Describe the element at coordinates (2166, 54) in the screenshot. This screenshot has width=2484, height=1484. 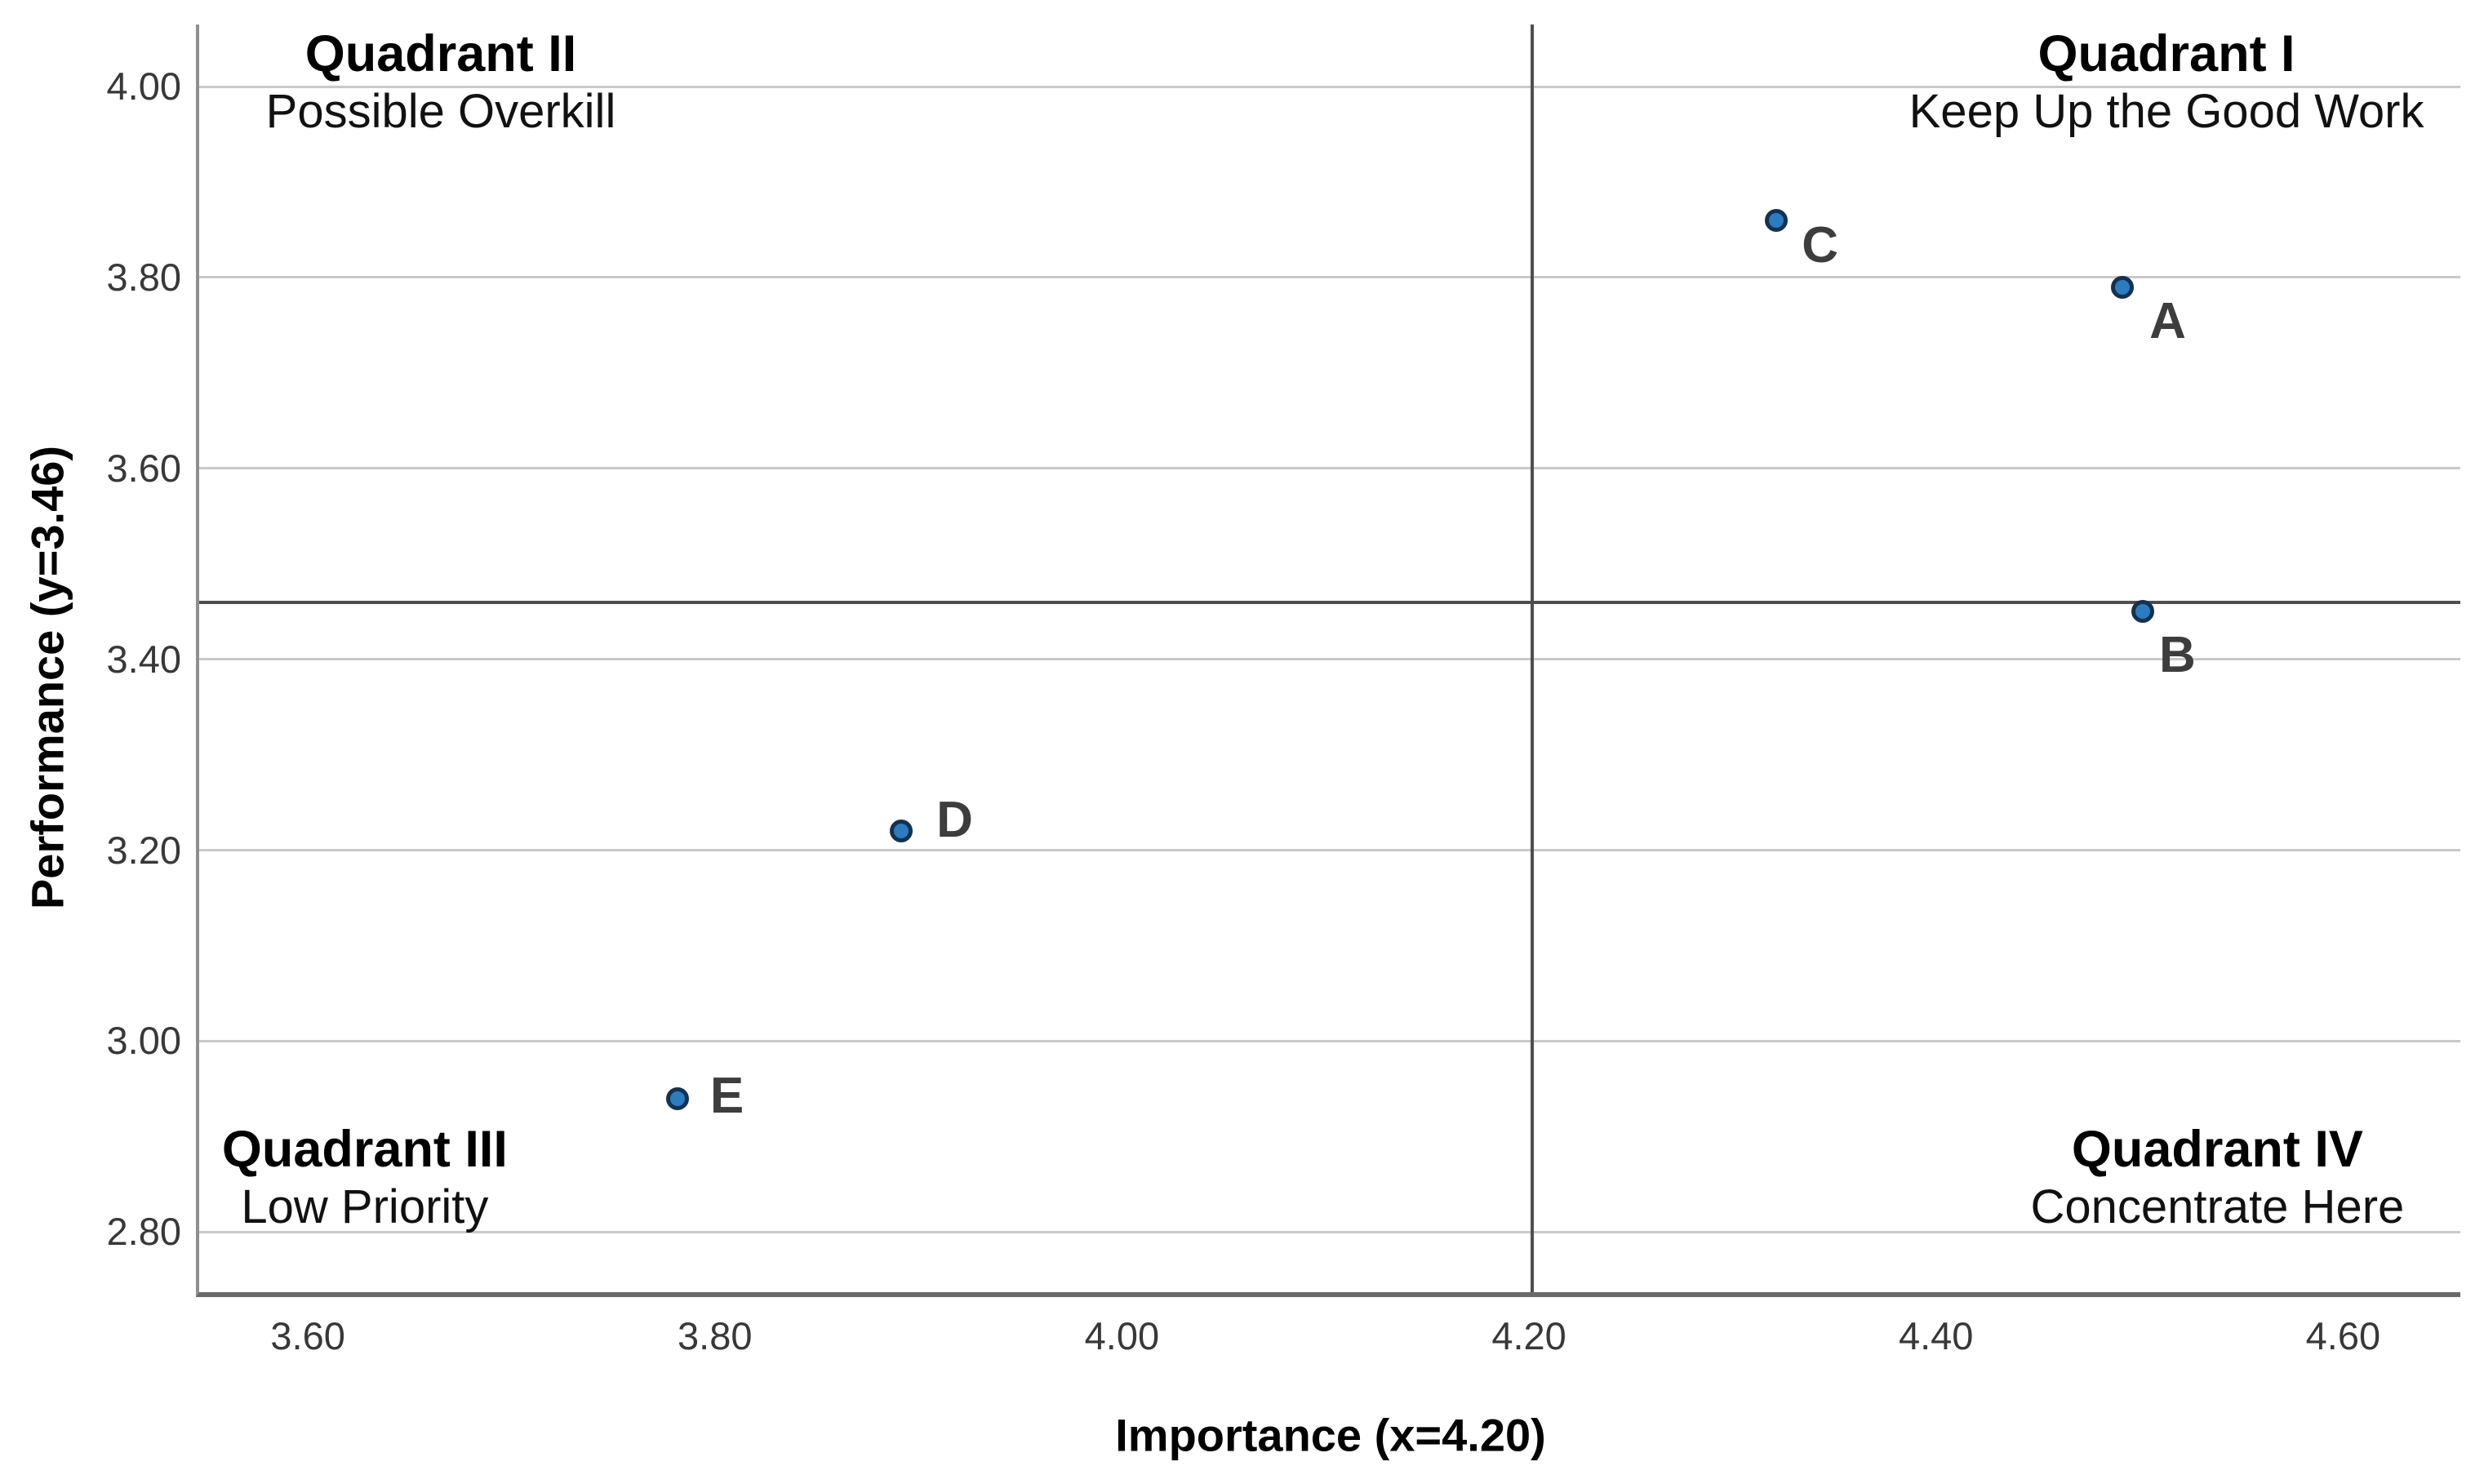
I see `quadrant-title: Quadrant I` at that location.